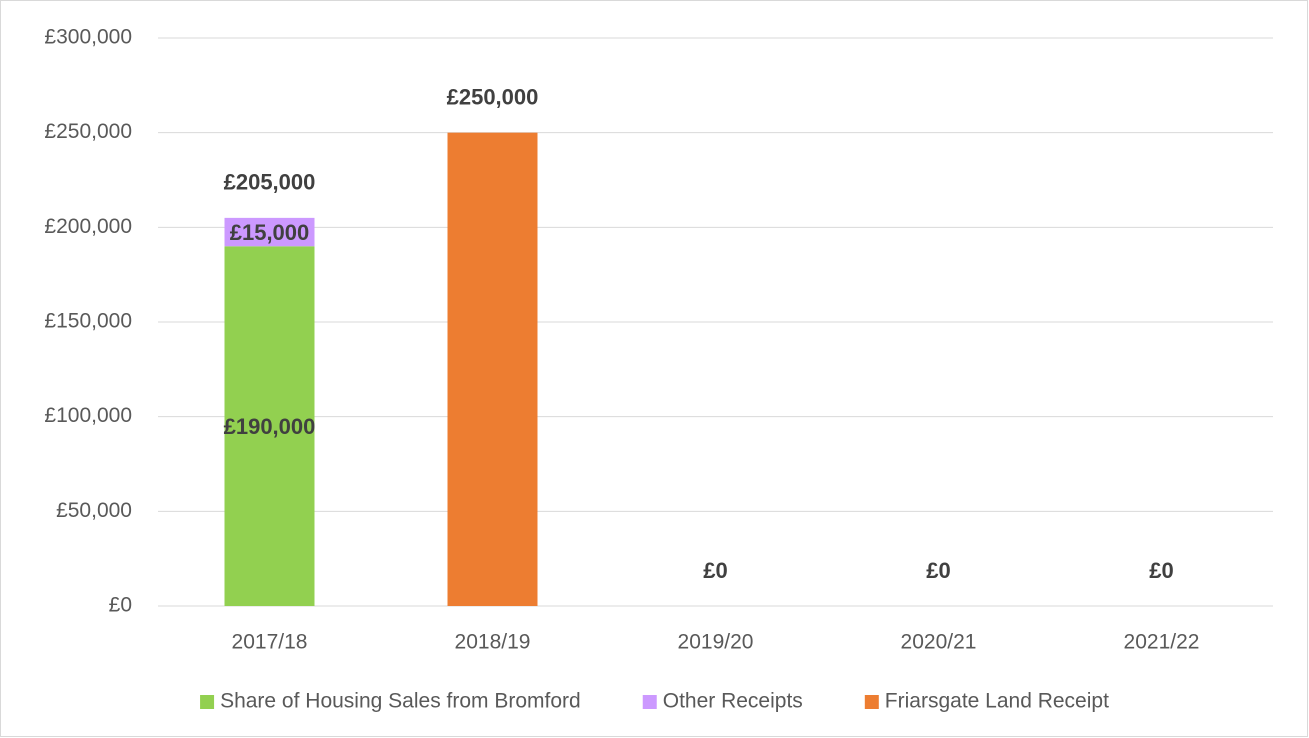 This screenshot has height=738, width=1309. Describe the element at coordinates (88, 321) in the screenshot. I see `y-tick-label: £150,000` at that location.